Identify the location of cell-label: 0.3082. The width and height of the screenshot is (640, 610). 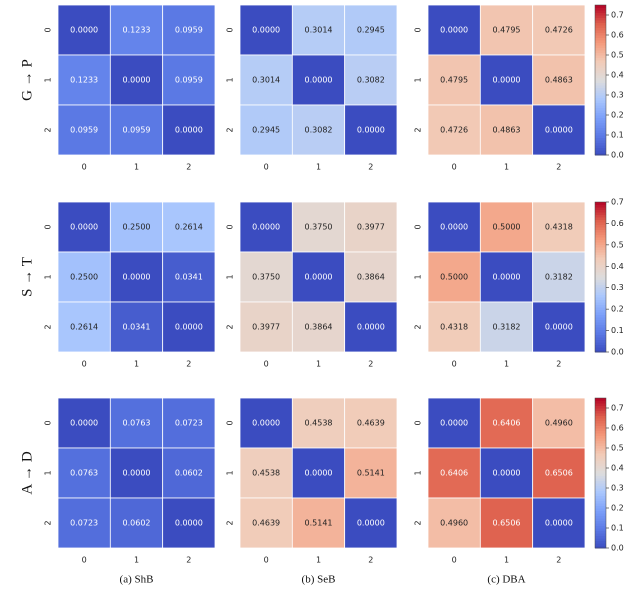
(371, 80).